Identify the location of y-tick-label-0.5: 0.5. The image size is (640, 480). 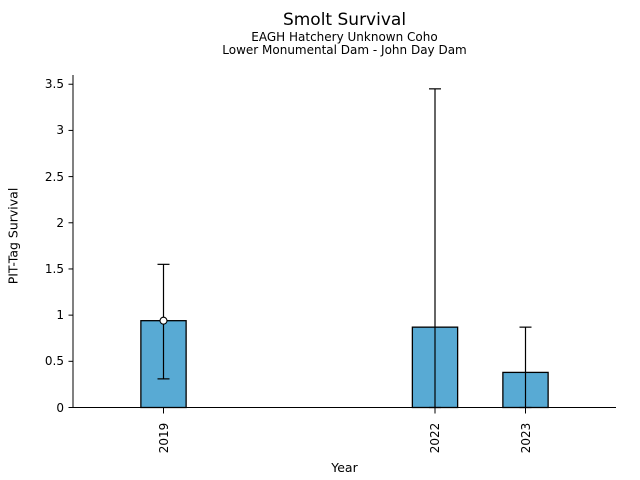
(54, 361).